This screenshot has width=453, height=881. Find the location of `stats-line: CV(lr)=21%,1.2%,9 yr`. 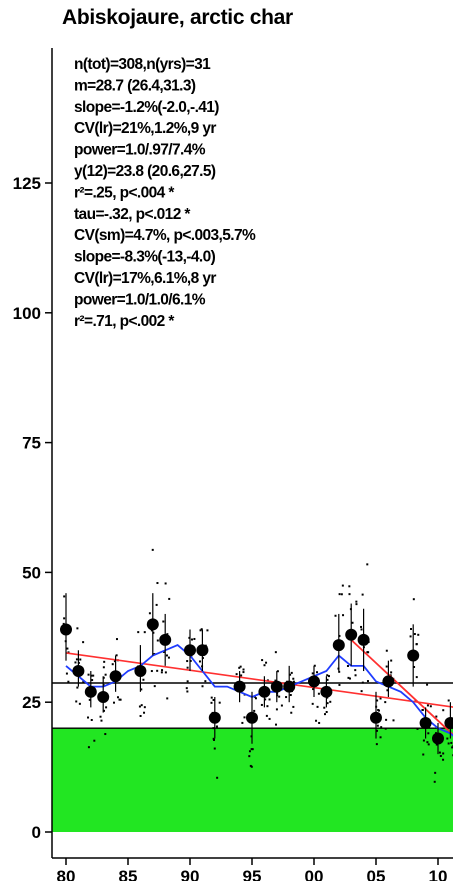

stats-line: CV(lr)=21%,1.2%,9 yr is located at coordinates (145, 128).